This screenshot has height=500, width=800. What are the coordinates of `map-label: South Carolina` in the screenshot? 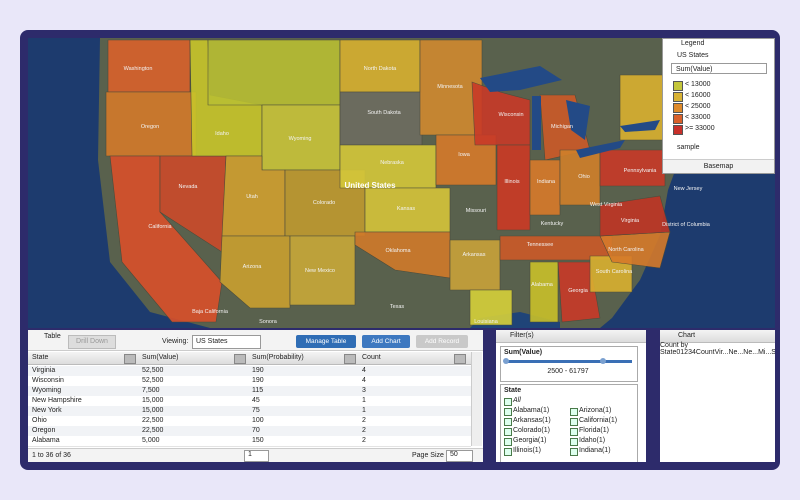 It's located at (614, 272).